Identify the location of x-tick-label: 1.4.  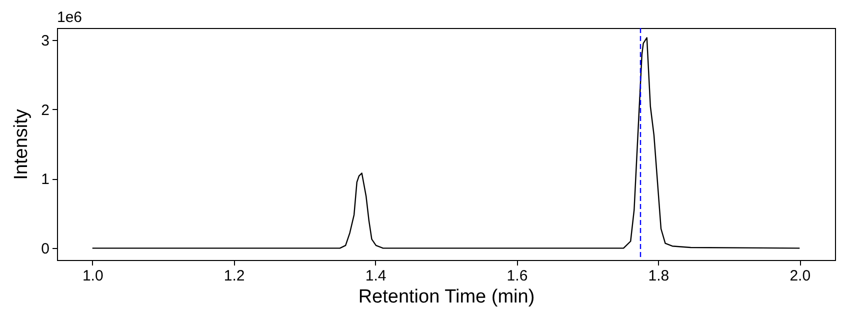
(375, 276).